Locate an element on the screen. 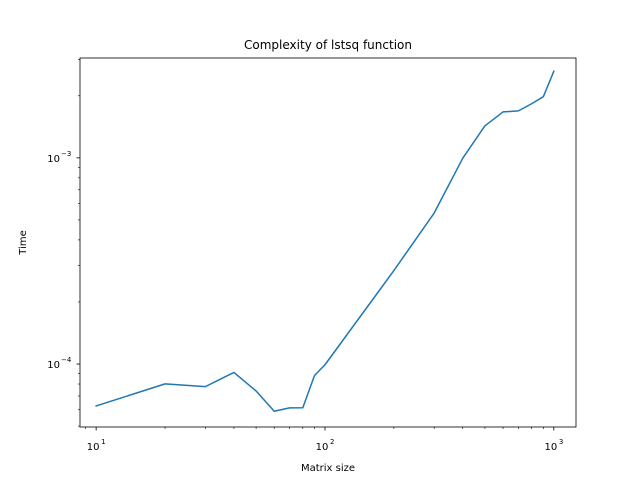  x-tick-label-exponent: 2 is located at coordinates (332, 442).